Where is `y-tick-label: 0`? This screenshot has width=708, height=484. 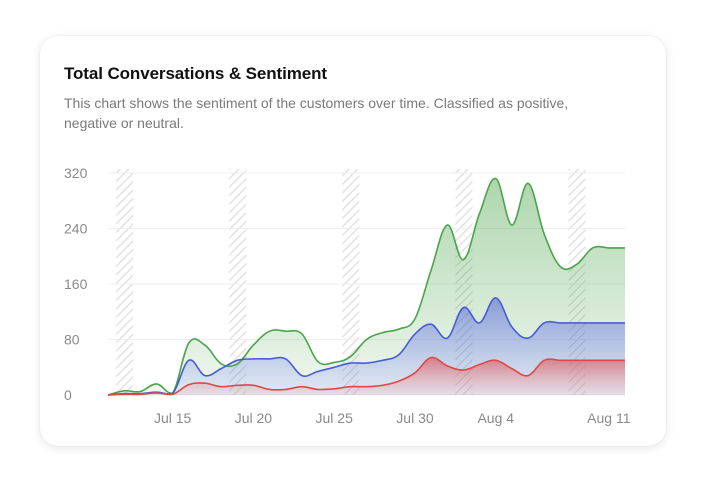 y-tick-label: 0 is located at coordinates (68, 395).